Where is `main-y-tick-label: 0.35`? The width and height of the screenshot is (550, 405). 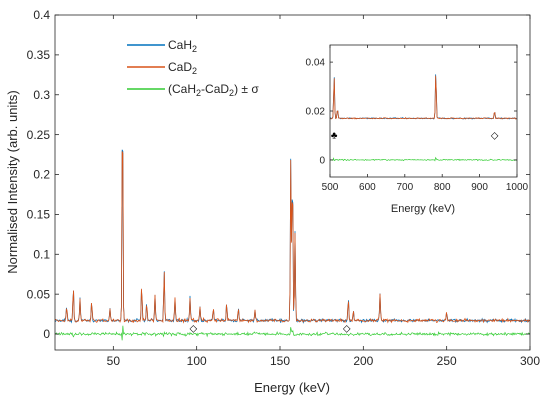
main-y-tick-label: 0.35 is located at coordinates (39, 55).